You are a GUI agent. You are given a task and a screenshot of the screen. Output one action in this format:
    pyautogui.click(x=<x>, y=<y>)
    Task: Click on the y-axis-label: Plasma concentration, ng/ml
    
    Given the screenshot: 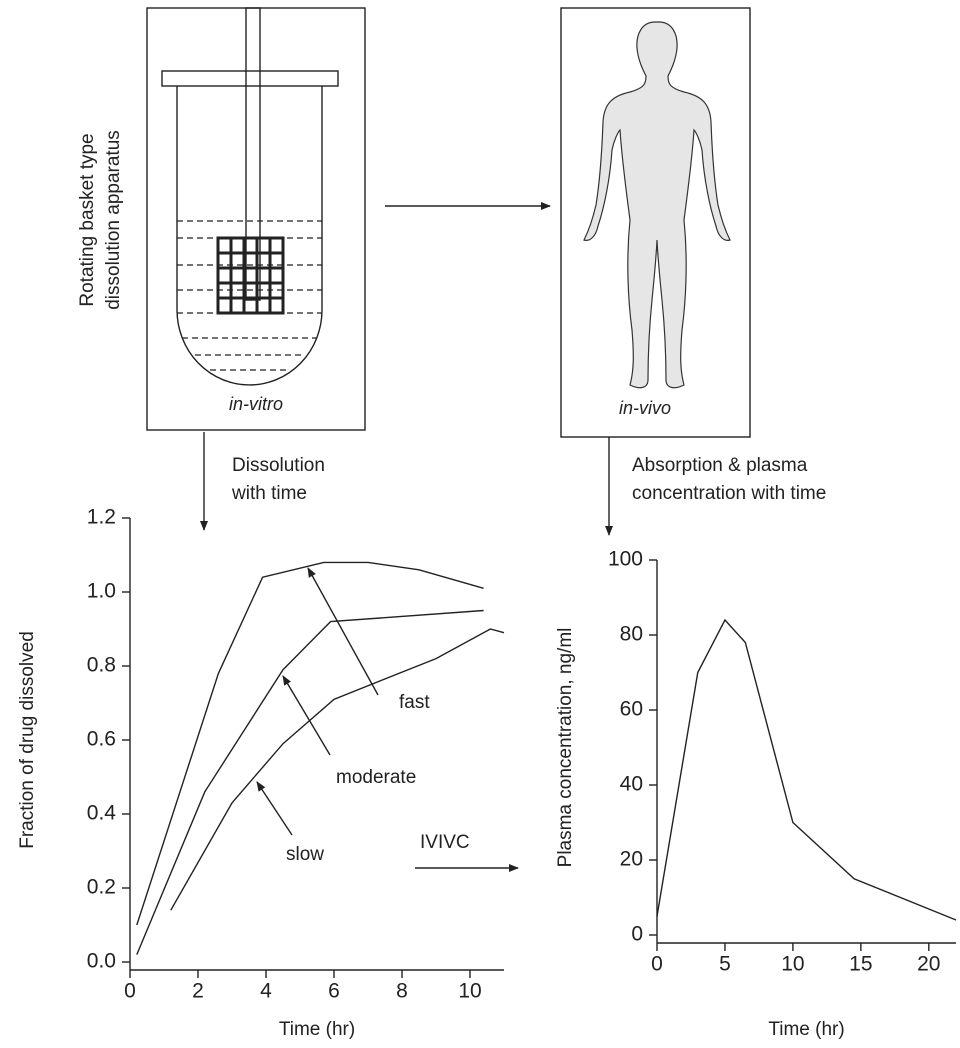 What is the action you would take?
    pyautogui.click(x=565, y=748)
    